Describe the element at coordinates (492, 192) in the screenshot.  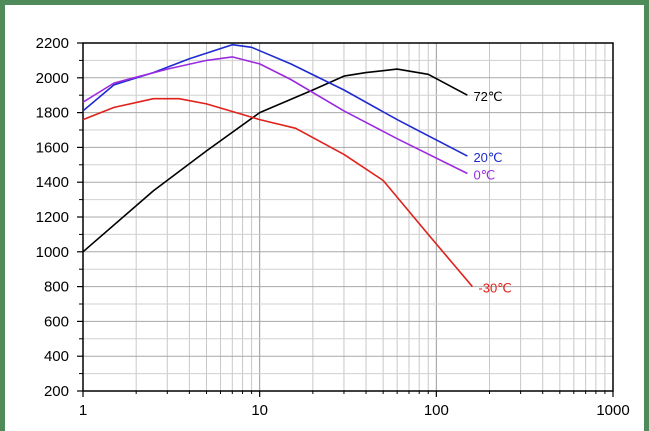
I see `series-labels: 72℃ 20℃ 0℃ -30℃` at that location.